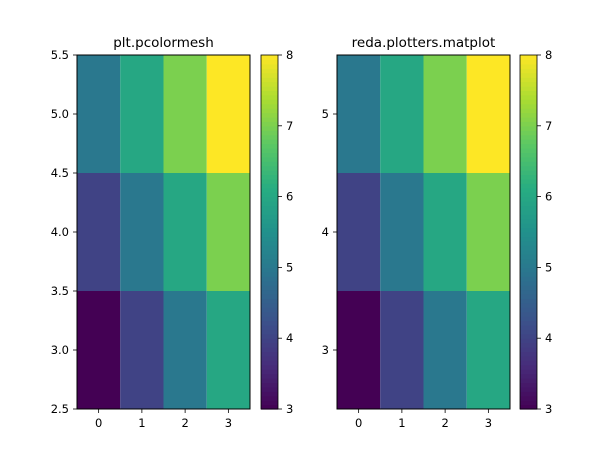 The image size is (614, 460). Describe the element at coordinates (488, 423) in the screenshot. I see `x-tick-label: 3` at that location.